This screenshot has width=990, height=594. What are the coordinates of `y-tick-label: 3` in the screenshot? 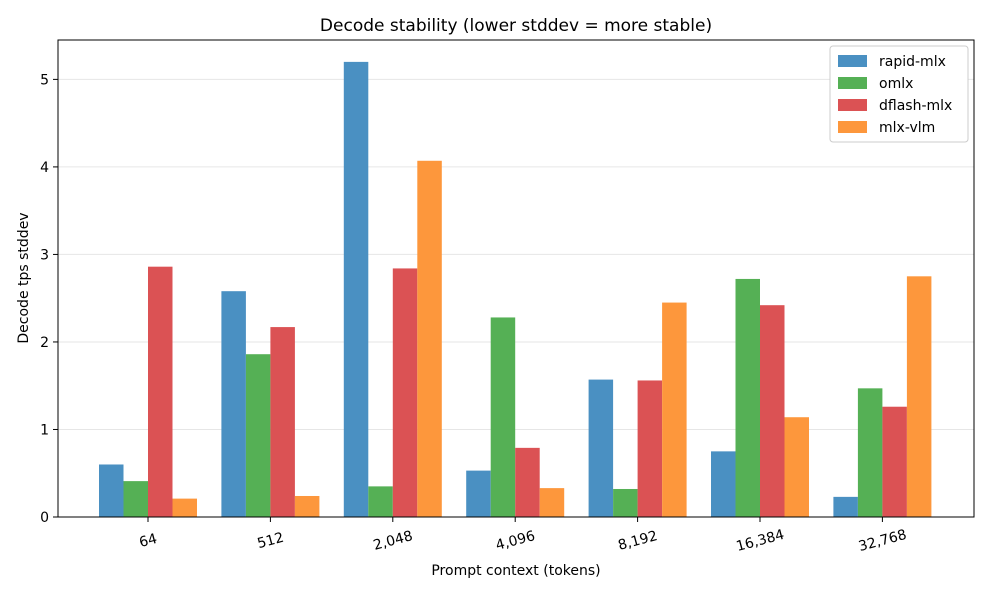 It's located at (44, 255).